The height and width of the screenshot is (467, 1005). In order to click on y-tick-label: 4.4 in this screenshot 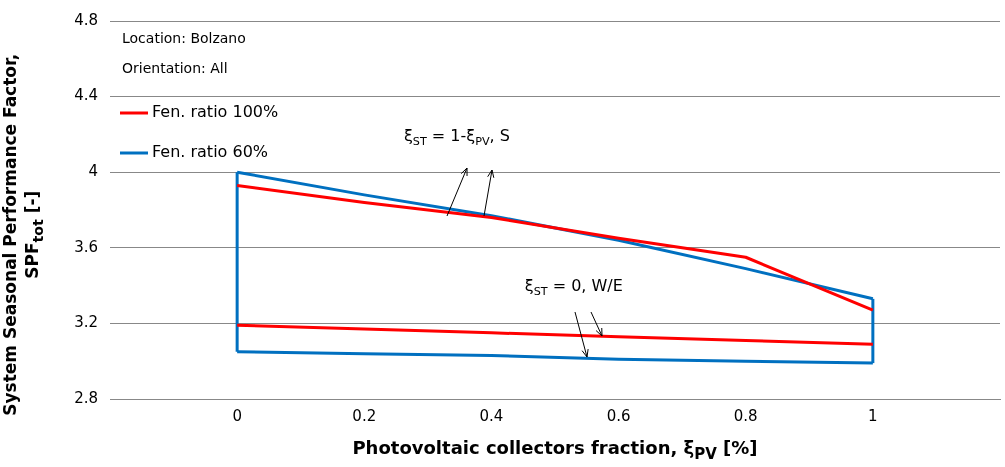, I will do `click(86, 95)`.